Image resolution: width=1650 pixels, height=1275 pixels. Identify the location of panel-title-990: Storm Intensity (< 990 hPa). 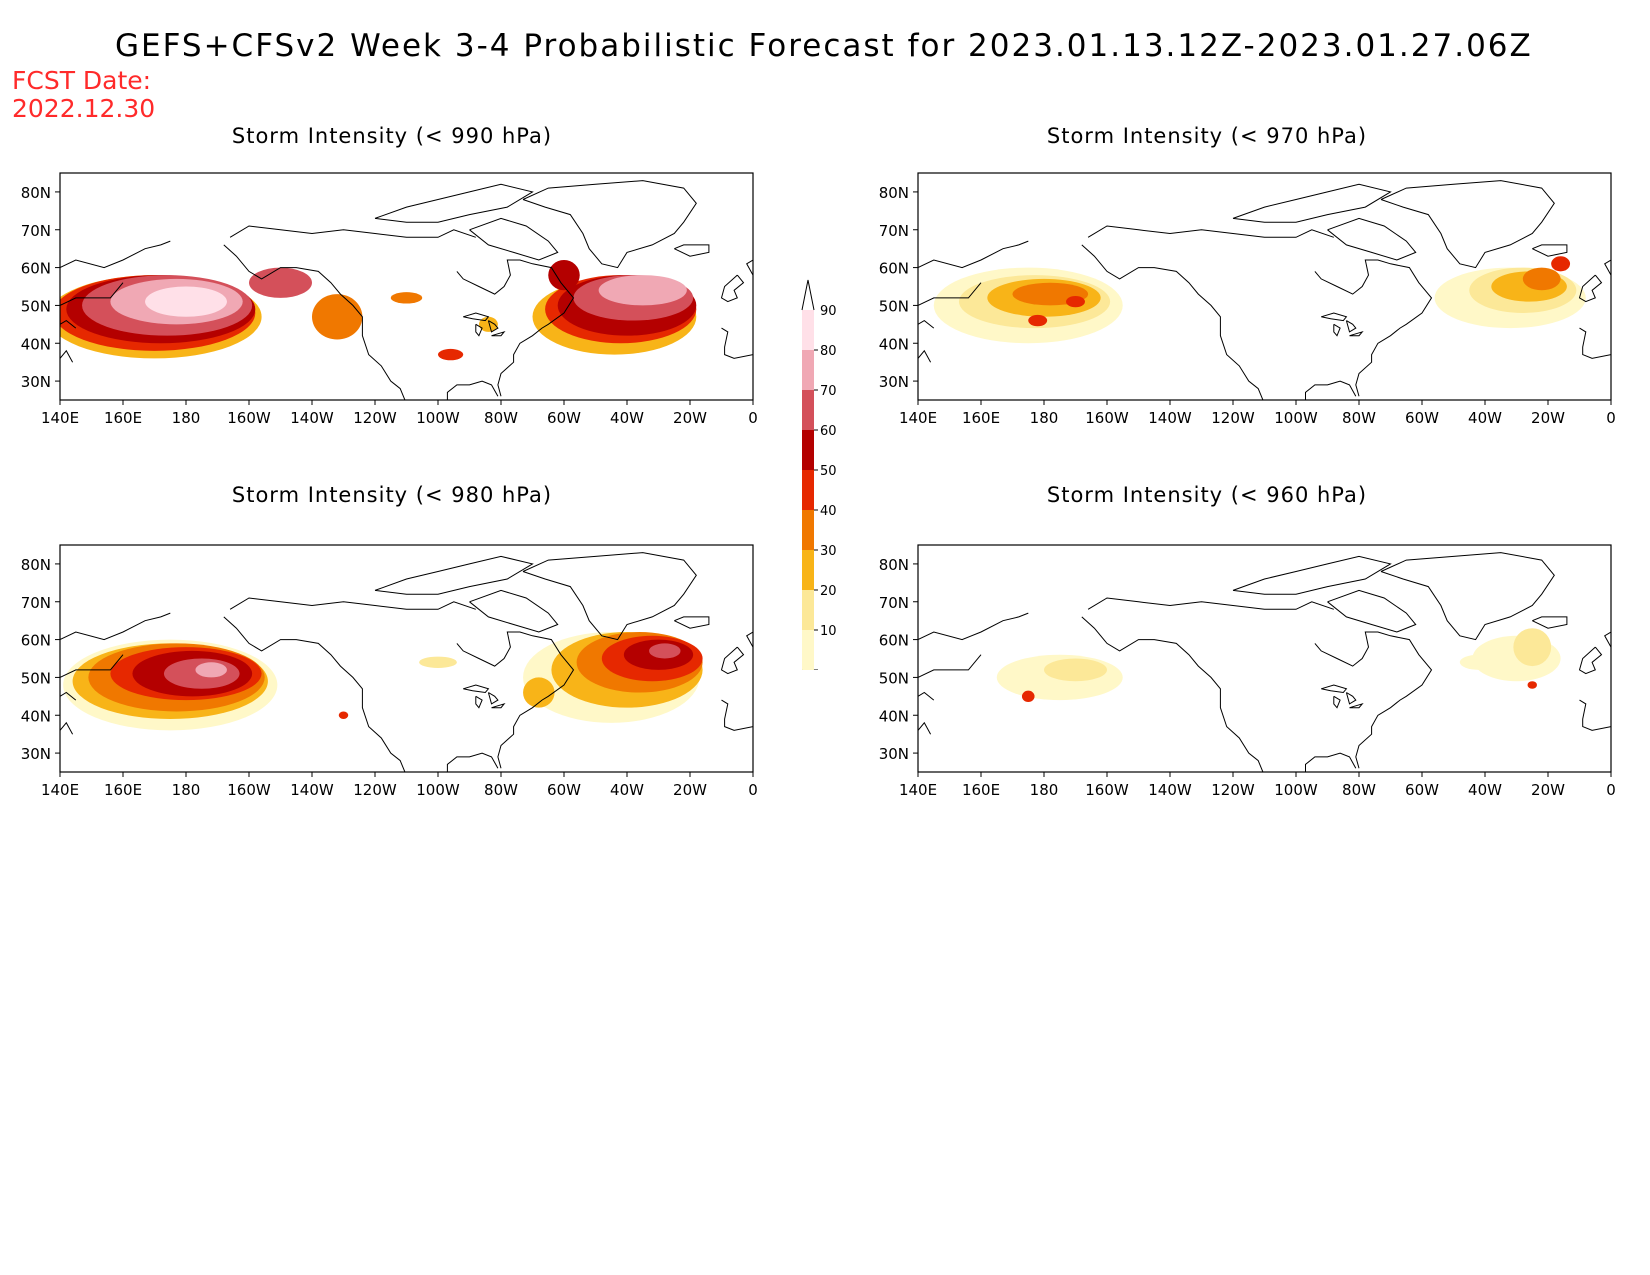
(392, 136).